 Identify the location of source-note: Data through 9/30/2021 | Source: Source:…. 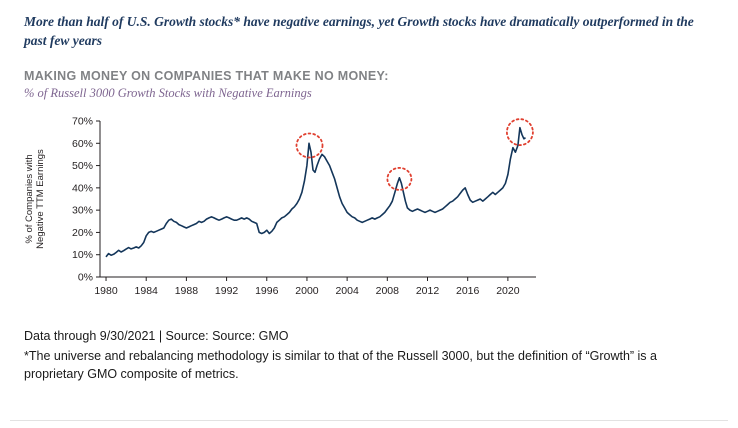
(156, 335).